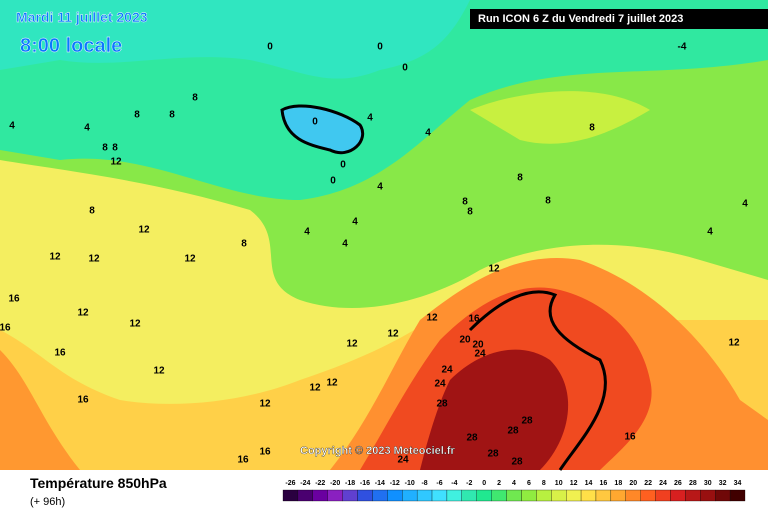 The image size is (768, 512). Describe the element at coordinates (514, 483) in the screenshot. I see `colorbar-label: 4` at that location.